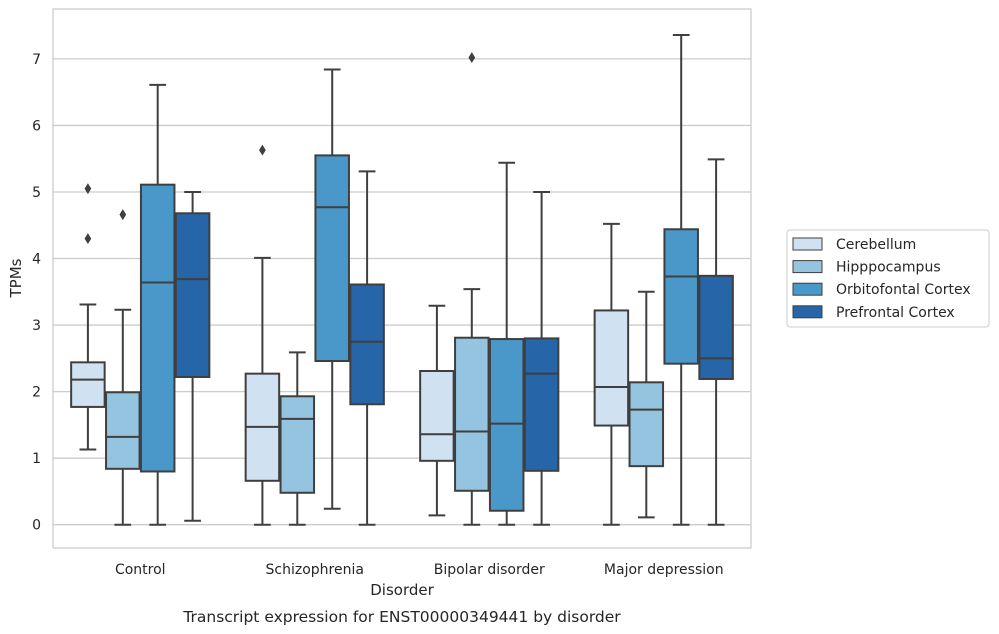 The width and height of the screenshot is (999, 634). What do you see at coordinates (36, 326) in the screenshot?
I see `y-tick-label: 3` at bounding box center [36, 326].